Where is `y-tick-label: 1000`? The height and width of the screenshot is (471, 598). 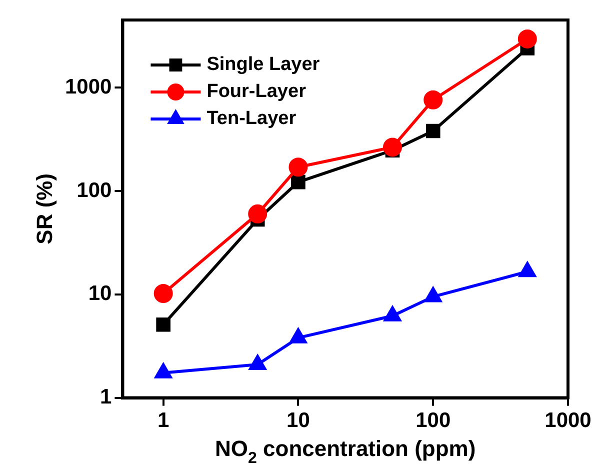
y-tick-label: 1000 is located at coordinates (88, 86).